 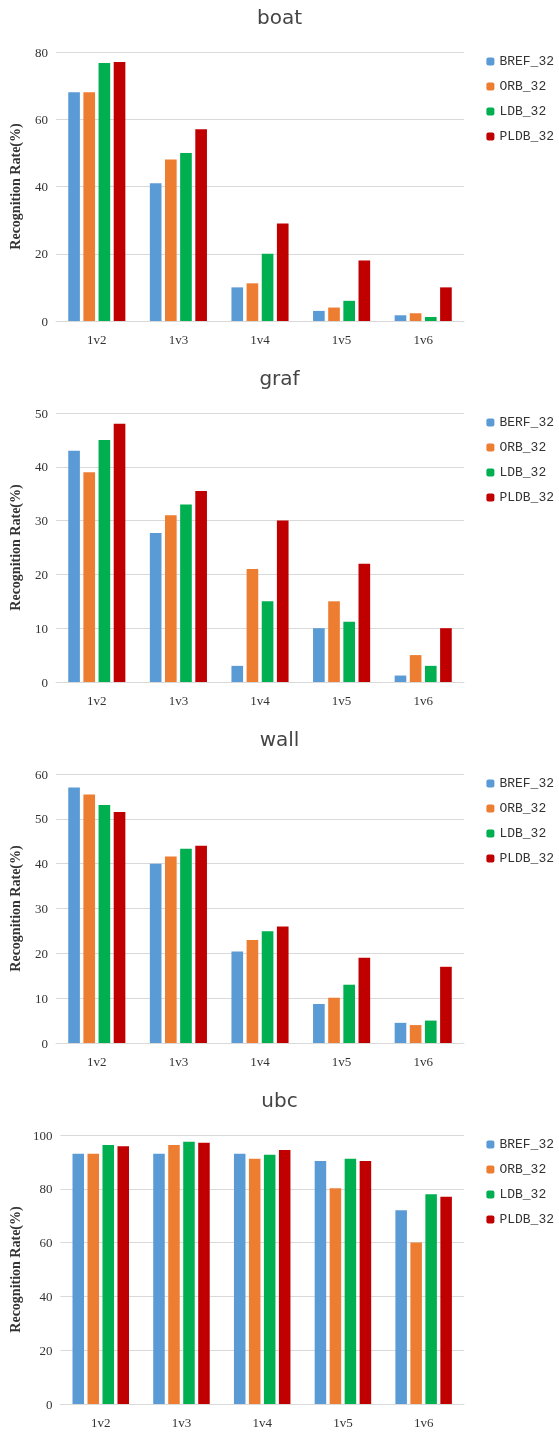 What do you see at coordinates (280, 378) in the screenshot?
I see `chart-title: graf` at bounding box center [280, 378].